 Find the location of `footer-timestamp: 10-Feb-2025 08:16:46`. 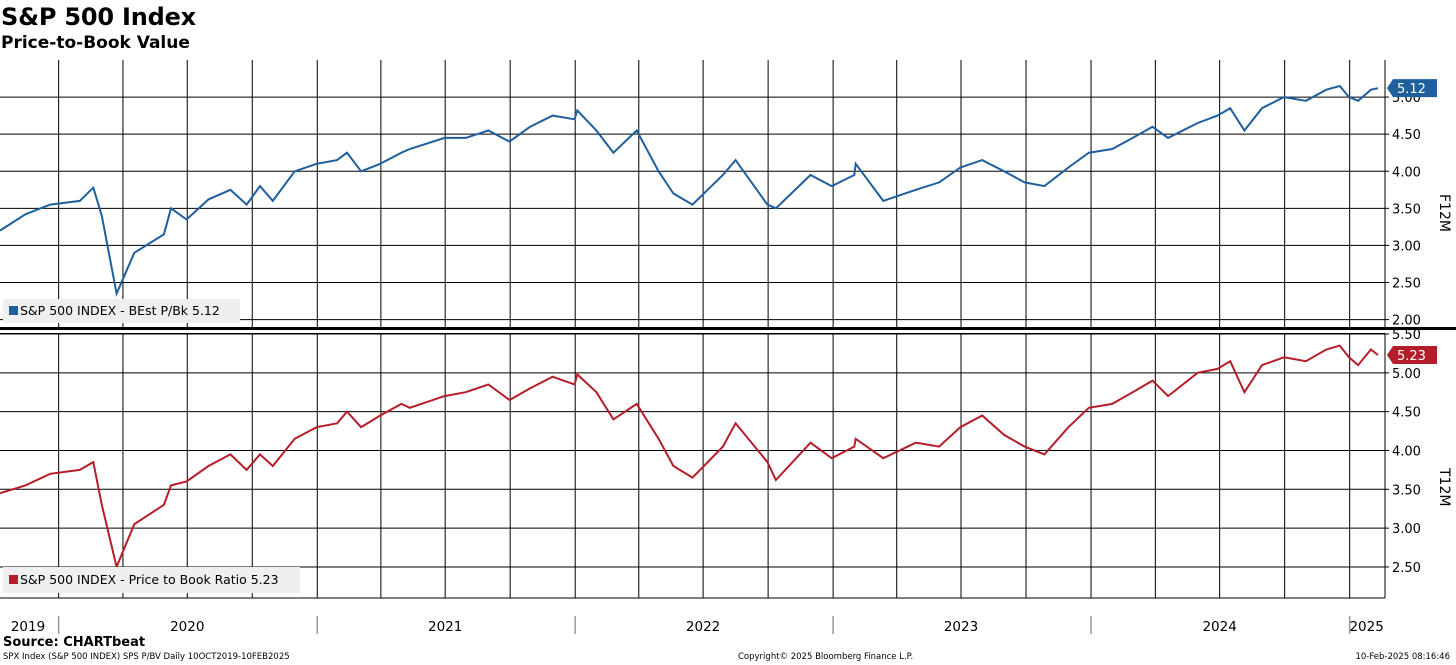

footer-timestamp: 10-Feb-2025 08:16:46 is located at coordinates (1402, 657).